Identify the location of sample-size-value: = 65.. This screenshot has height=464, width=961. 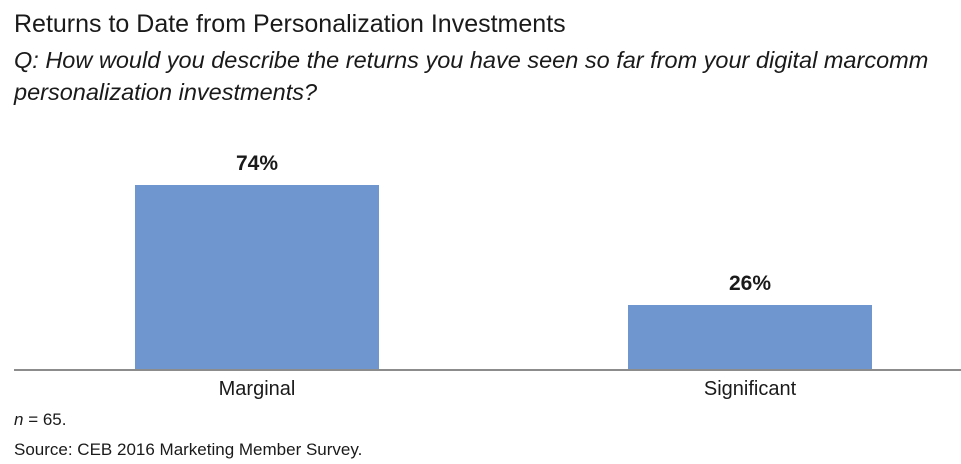
(45, 419).